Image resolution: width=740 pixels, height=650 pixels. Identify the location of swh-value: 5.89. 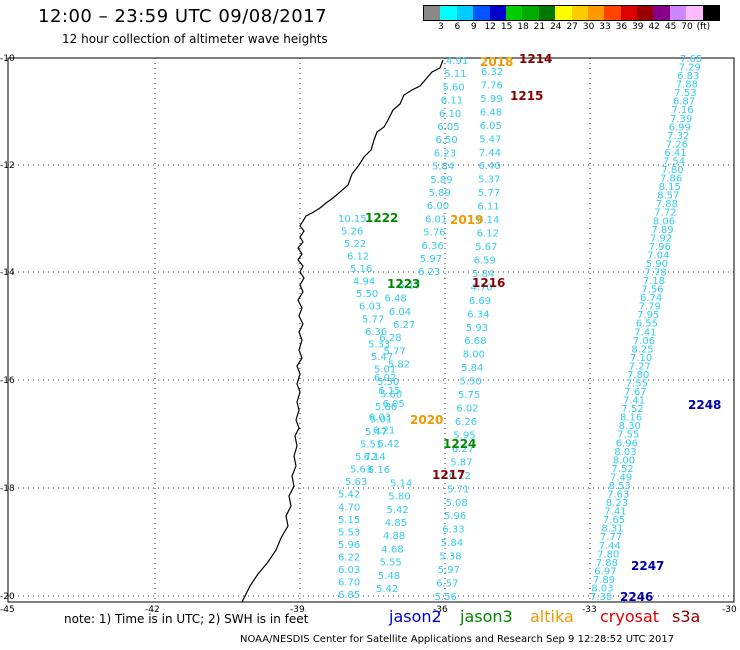
(441, 180).